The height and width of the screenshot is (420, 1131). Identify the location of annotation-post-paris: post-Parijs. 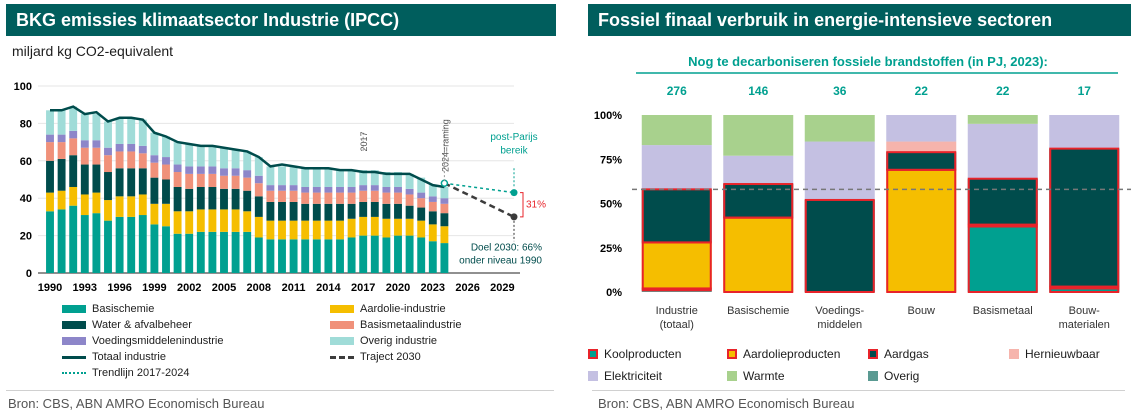
(513, 137).